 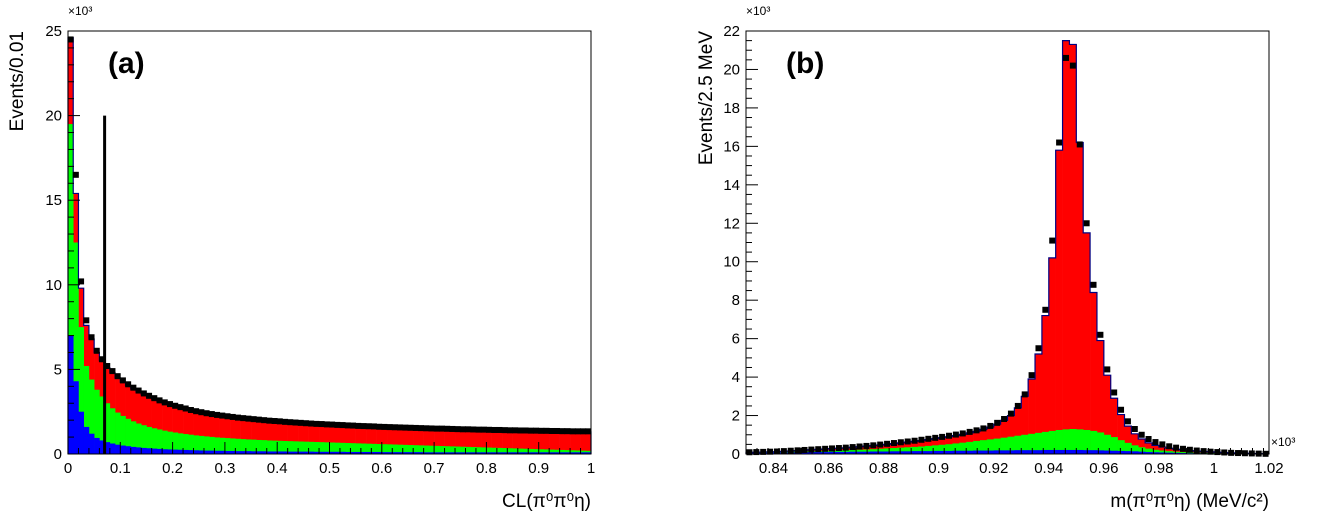 What do you see at coordinates (1189, 501) in the screenshot?
I see `panel-b-x-axis-title: m(π⁰π⁰η) (MeV/c²)` at bounding box center [1189, 501].